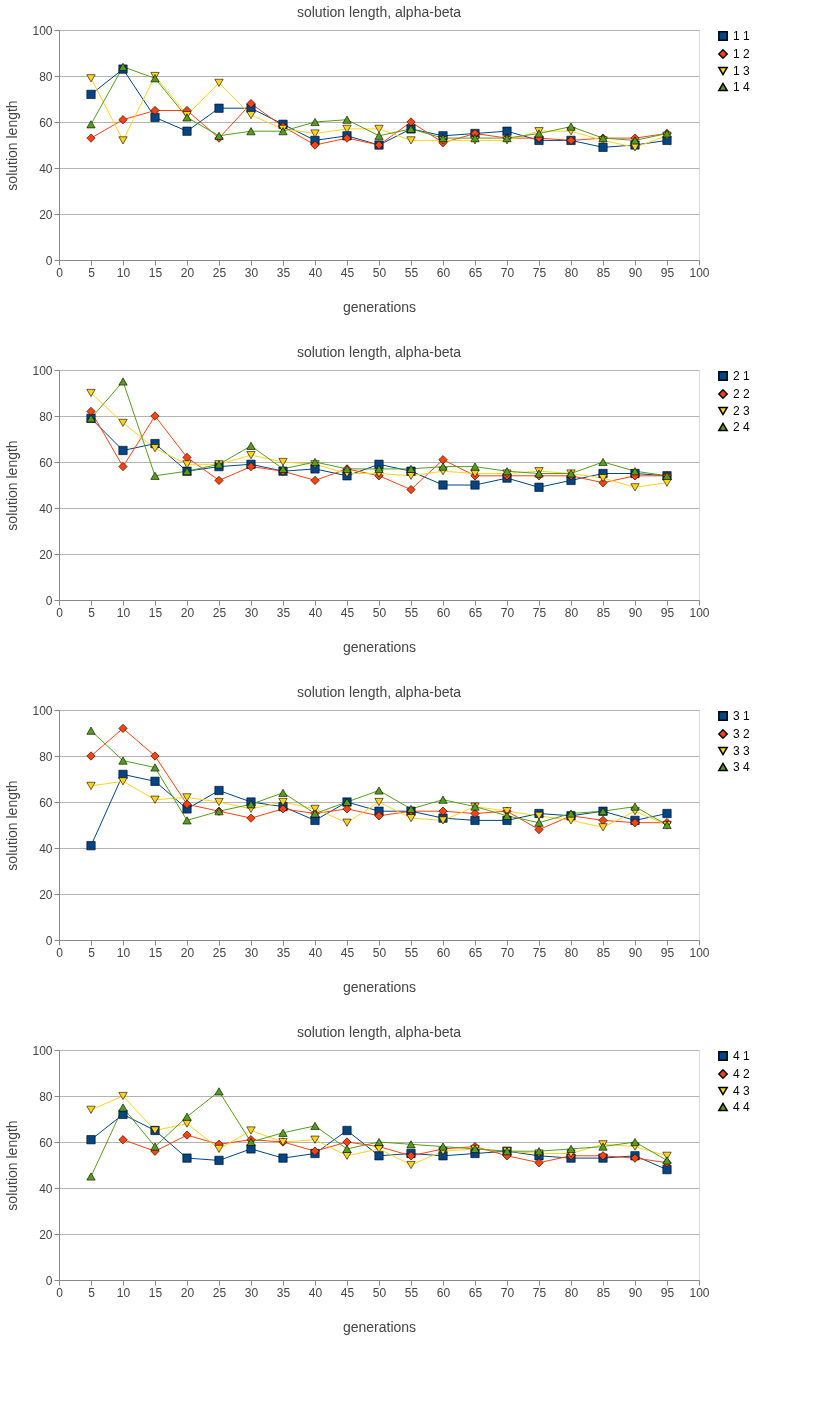 This screenshot has width=828, height=1414. What do you see at coordinates (742, 1074) in the screenshot?
I see `legend-label: 4 2` at bounding box center [742, 1074].